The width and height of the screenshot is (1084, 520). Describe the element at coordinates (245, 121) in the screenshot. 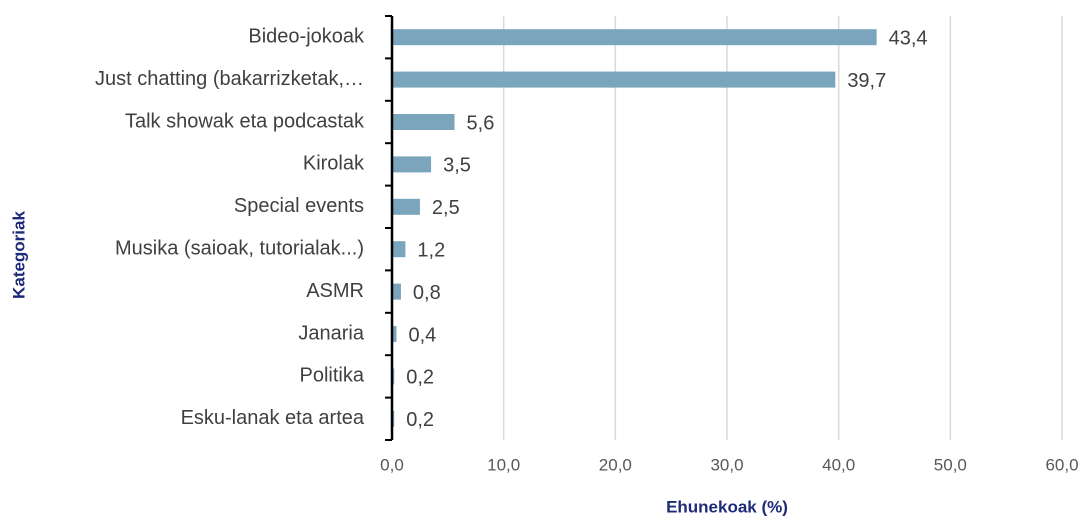

I see `y-tick-label: Talk showak eta podcastak` at that location.